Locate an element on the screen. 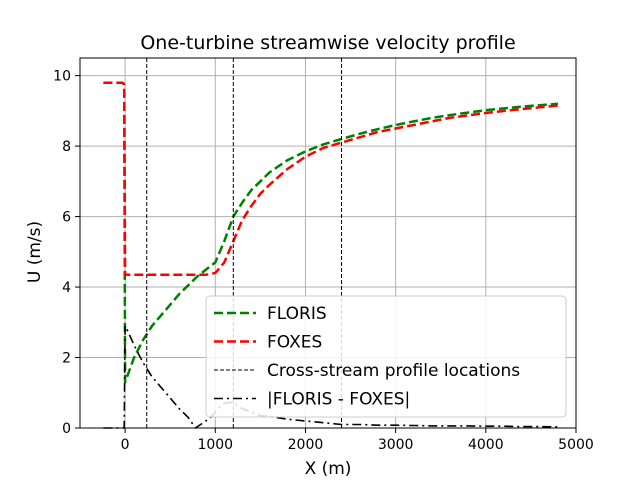 This screenshot has height=480, width=640. x-tick-label: 4000 is located at coordinates (486, 445).